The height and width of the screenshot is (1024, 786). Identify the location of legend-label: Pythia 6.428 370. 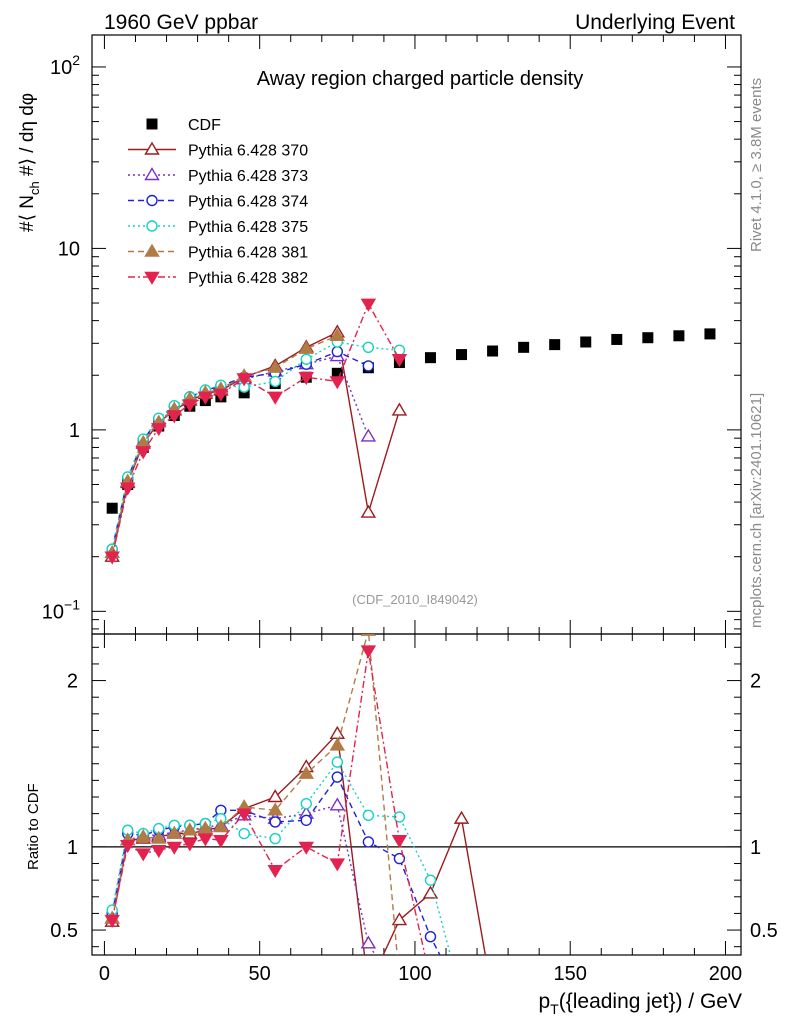
(248, 151).